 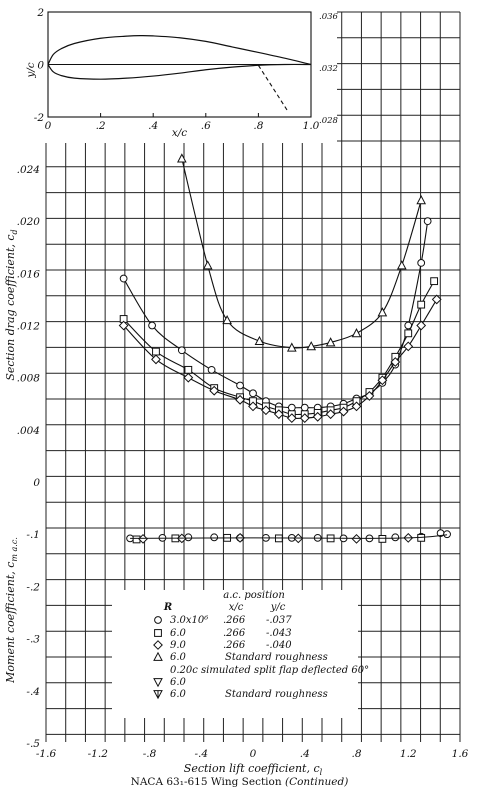 I want to click on moment-axis-title: Moment coefficient, cm a.c., so click(x=11, y=610).